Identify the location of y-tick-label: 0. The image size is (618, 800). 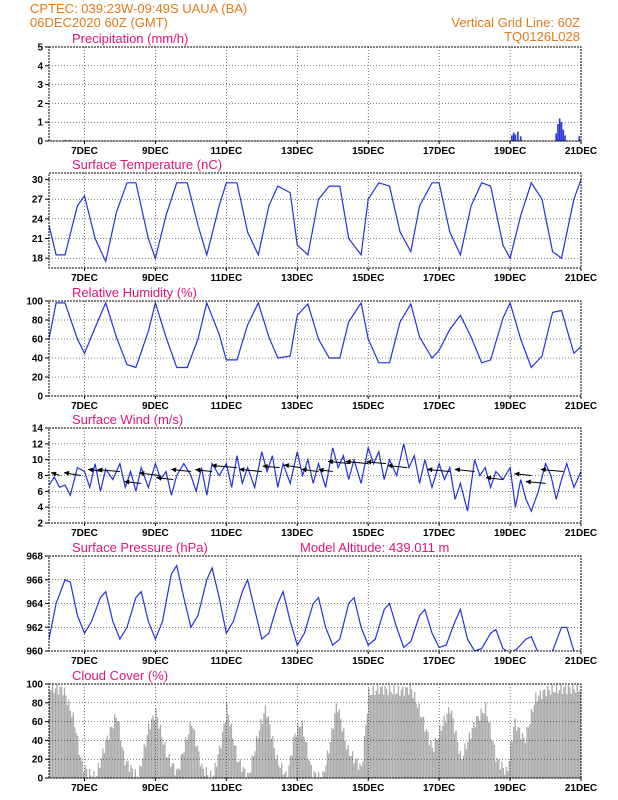
(40, 397).